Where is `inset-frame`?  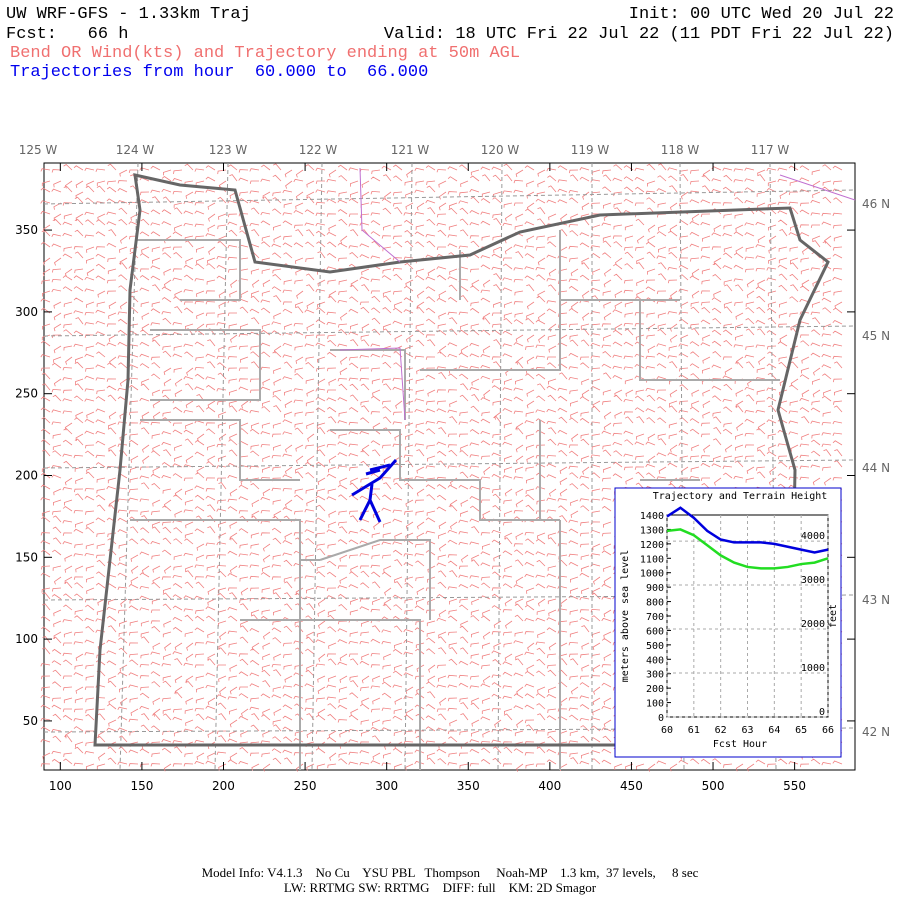
inset-frame is located at coordinates (728, 622).